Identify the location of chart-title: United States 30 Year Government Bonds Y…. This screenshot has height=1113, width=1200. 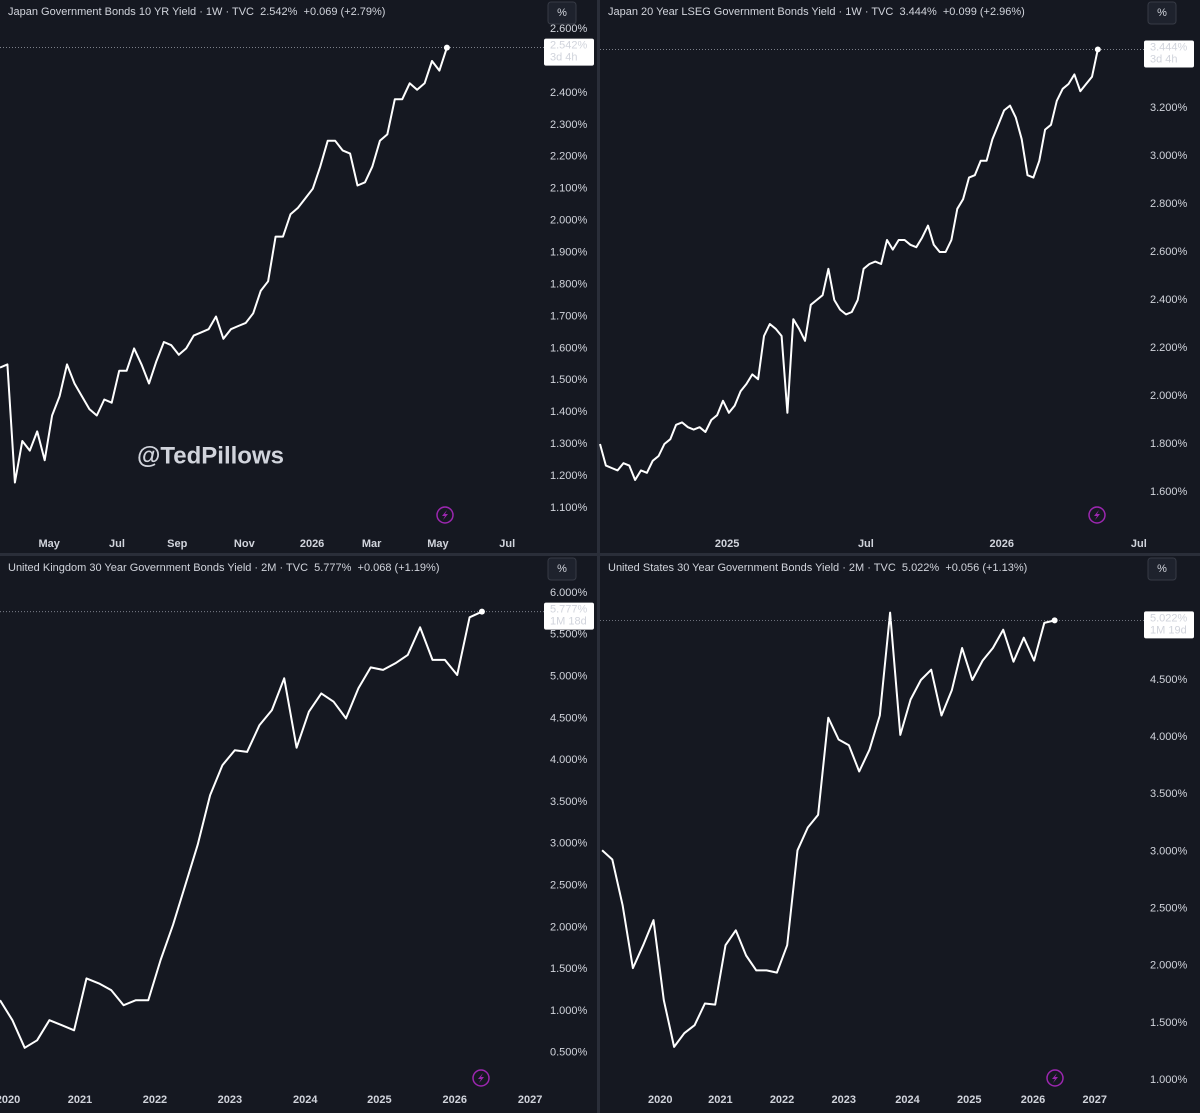
(817, 568).